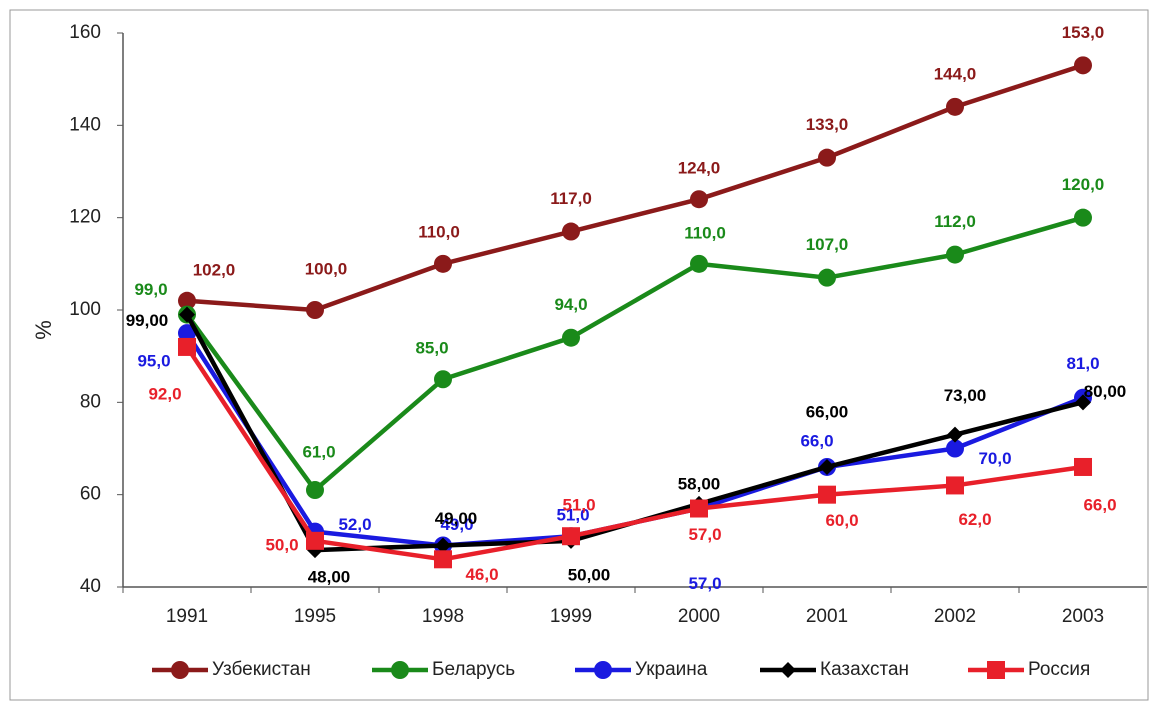  Describe the element at coordinates (827, 616) in the screenshot. I see `x-tick-label: 2001` at that location.